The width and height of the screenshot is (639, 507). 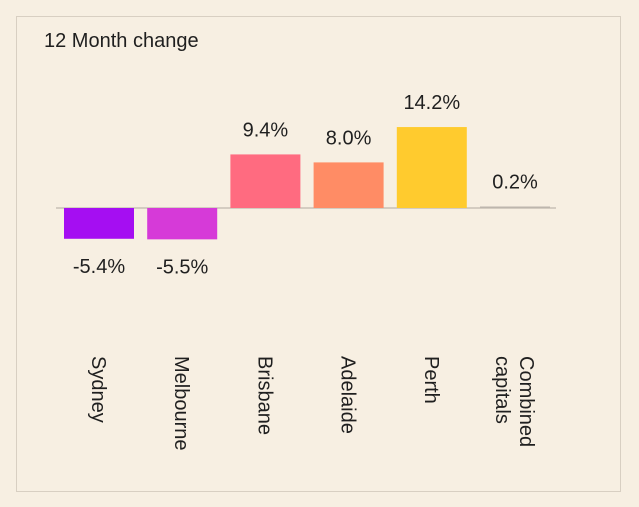 What do you see at coordinates (349, 138) in the screenshot?
I see `value-label-adelaide: 8.0%` at bounding box center [349, 138].